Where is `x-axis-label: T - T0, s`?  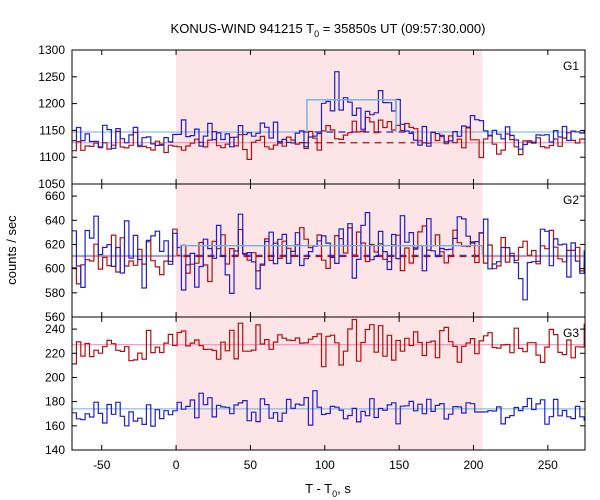 x-axis-label: T - T0, s is located at coordinates (328, 490).